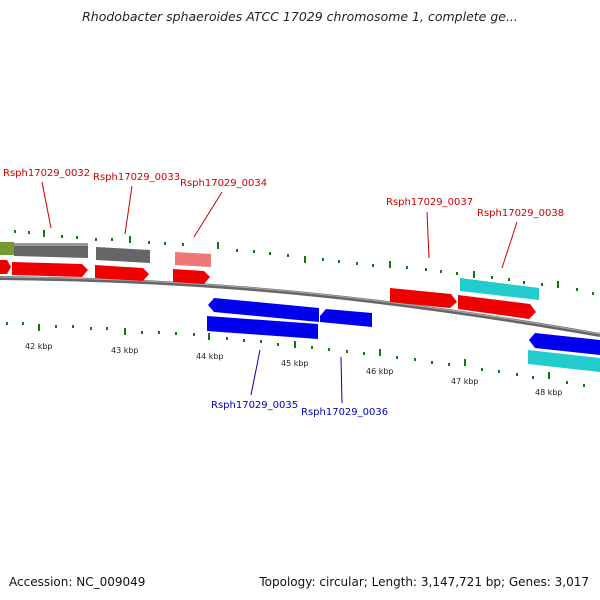 This screenshot has width=600, height=600. What do you see at coordinates (295, 363) in the screenshot?
I see `scale-label: 45 kbp` at bounding box center [295, 363].